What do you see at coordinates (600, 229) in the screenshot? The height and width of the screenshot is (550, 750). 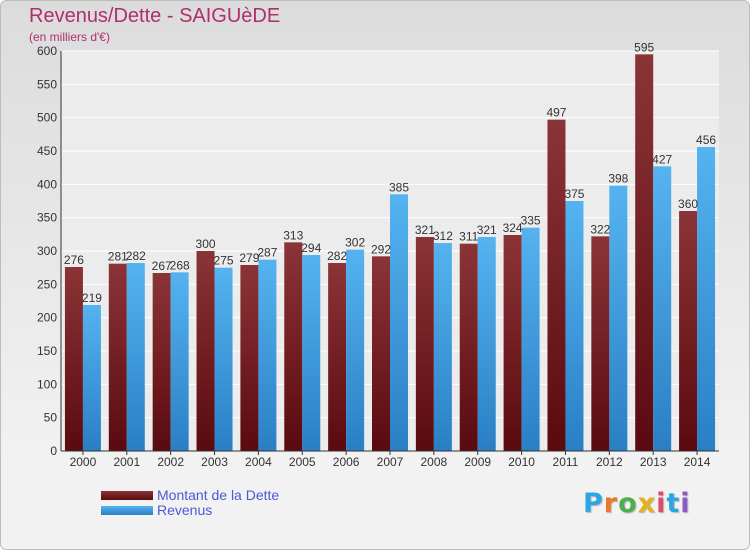 I see `data-label-dette: 322` at bounding box center [600, 229].